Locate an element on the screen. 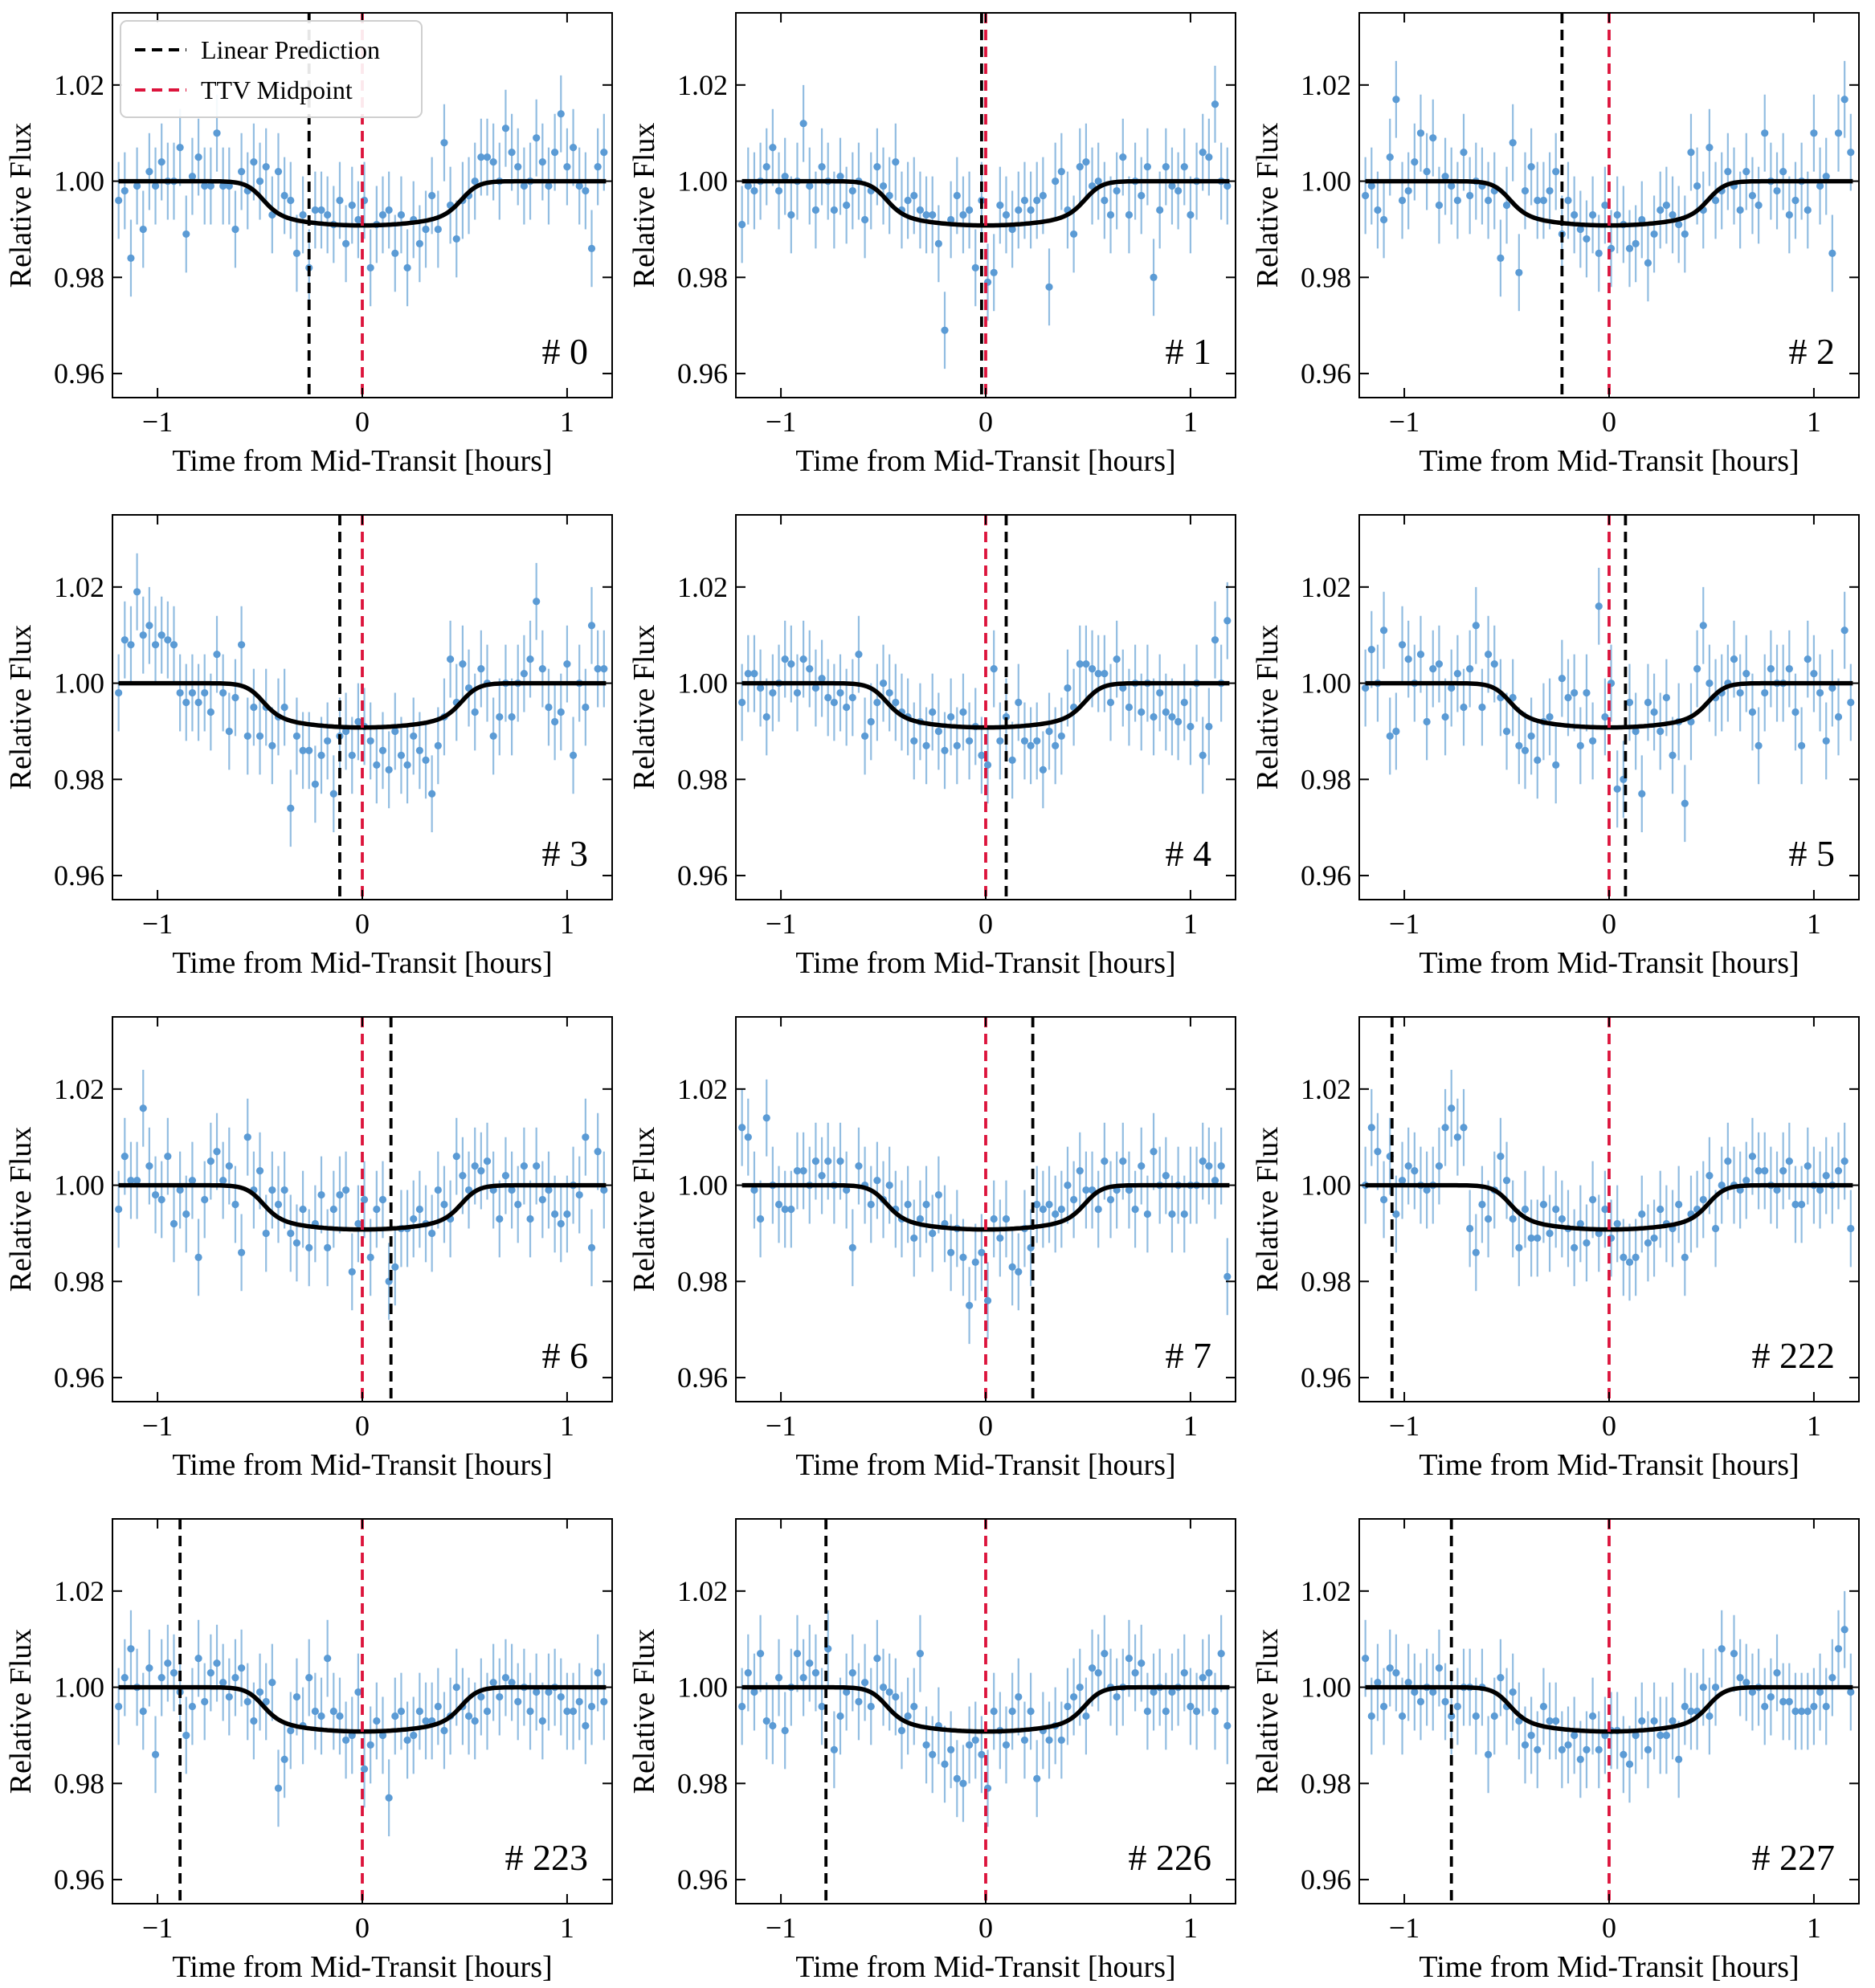 The image size is (1875, 1988). y-tick-label: 1.00 is located at coordinates (1326, 1688).